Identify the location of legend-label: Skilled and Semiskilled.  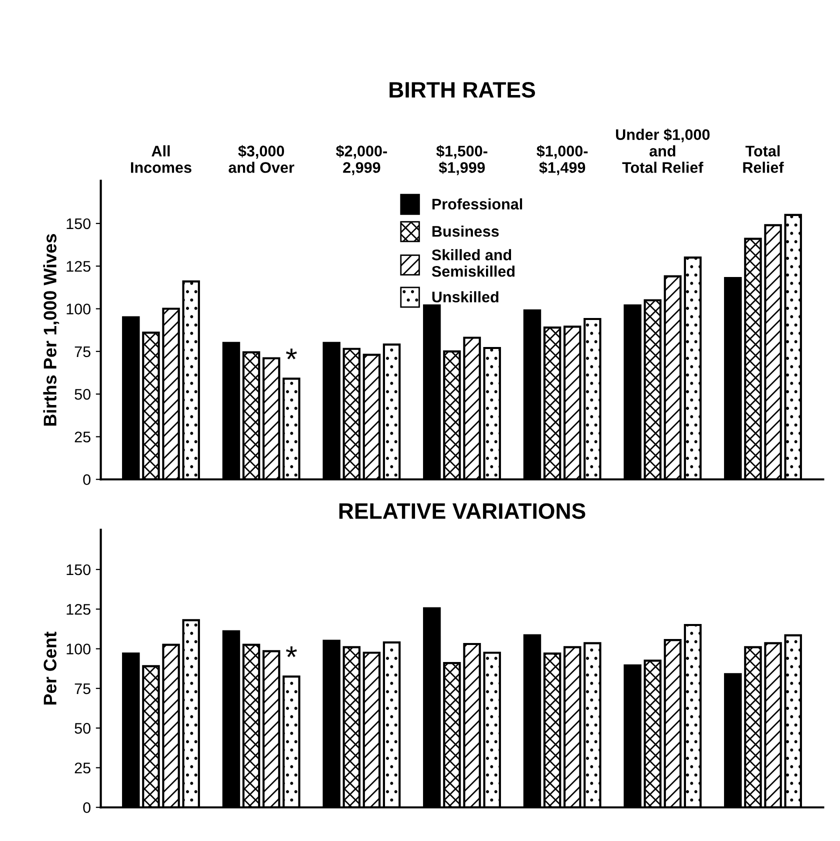
(473, 263).